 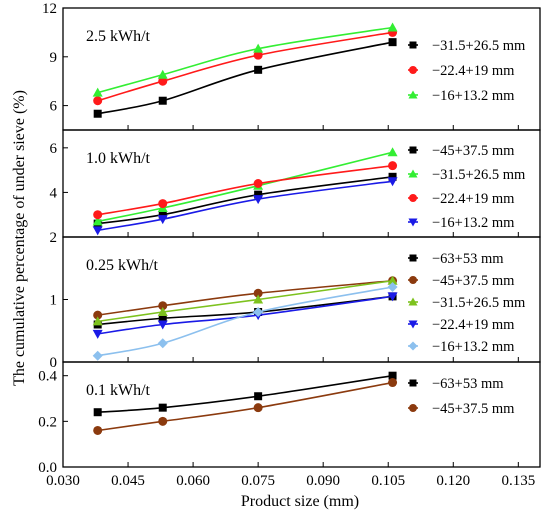 I want to click on y-tick-label: 1, so click(x=54, y=301).